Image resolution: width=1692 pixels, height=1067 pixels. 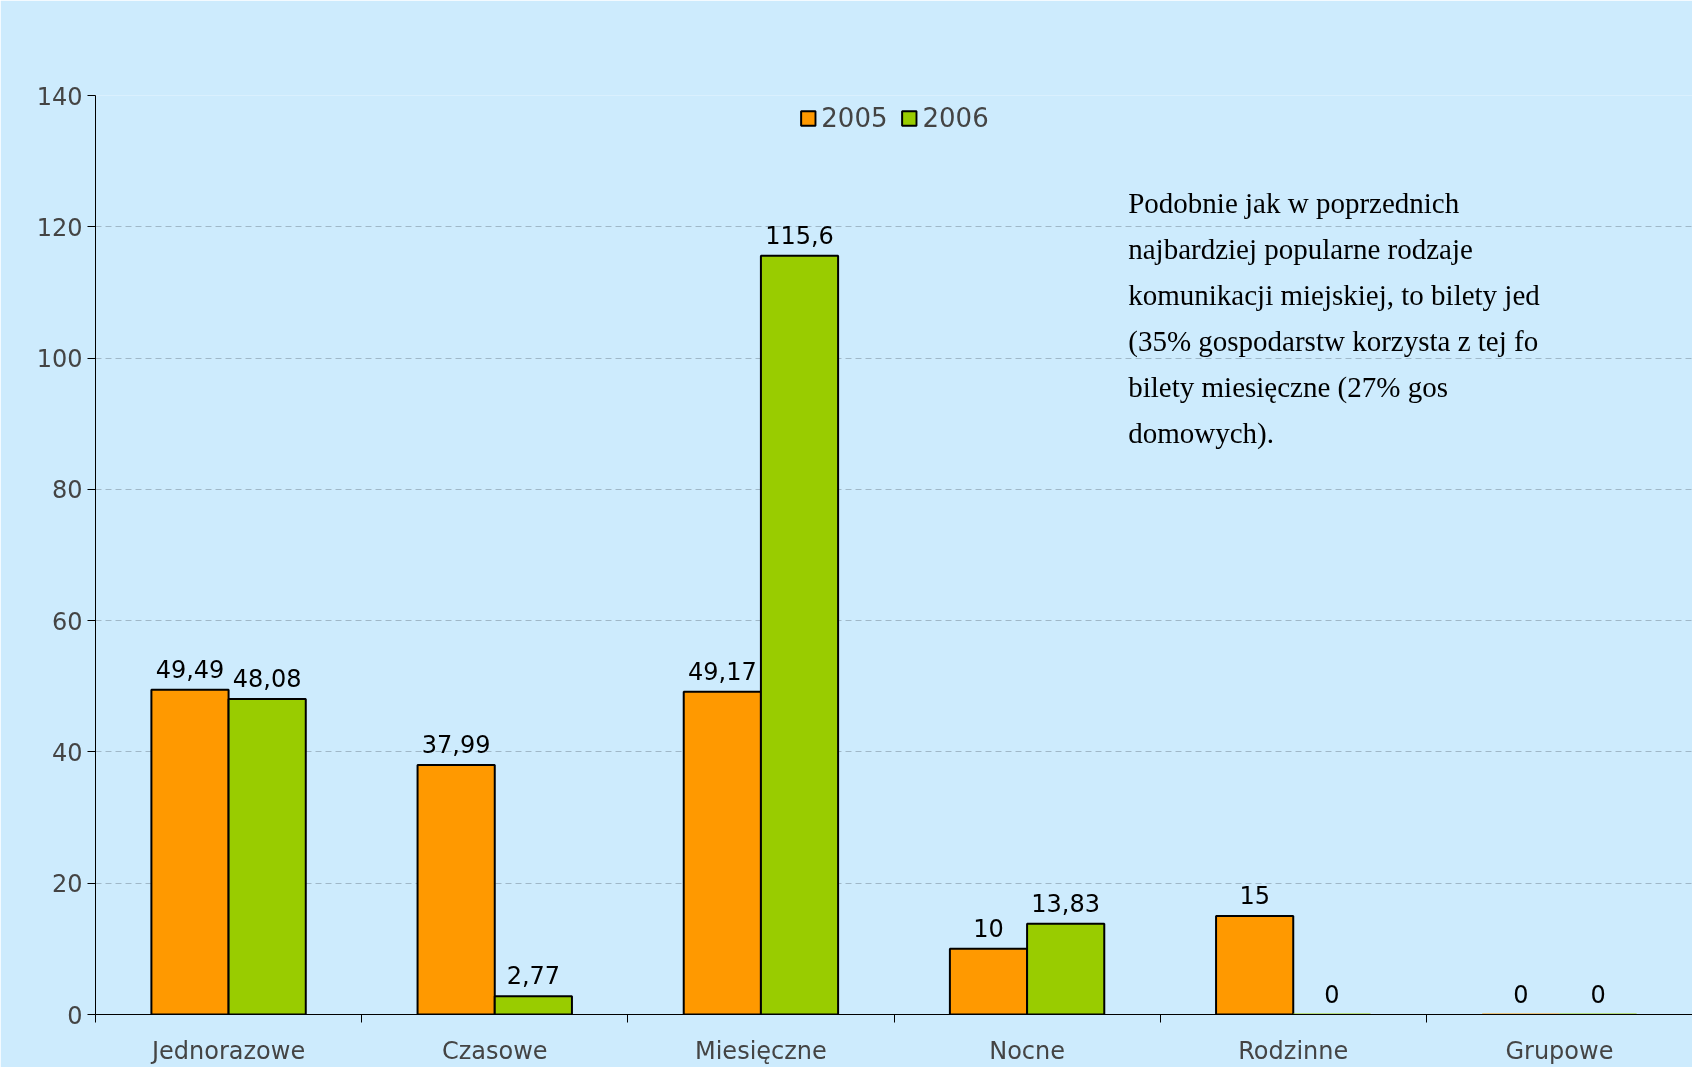 I want to click on data-label: 48,08, so click(x=267, y=678).